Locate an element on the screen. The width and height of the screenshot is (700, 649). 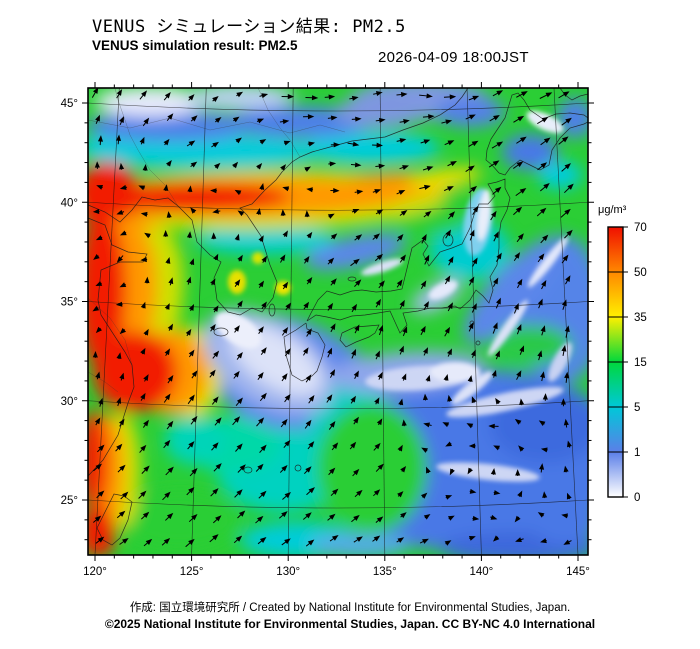
colorbar-tick-label: 50 is located at coordinates (640, 273).